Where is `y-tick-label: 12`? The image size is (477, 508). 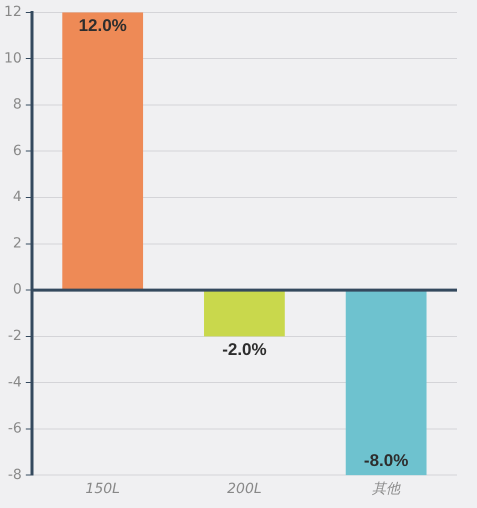
y-tick-label: 12 is located at coordinates (13, 12).